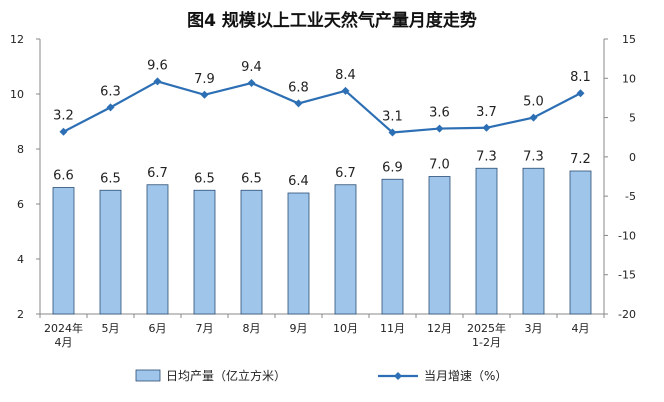 The width and height of the screenshot is (664, 402). I want to click on y-right-tick-label: 15, so click(629, 39).